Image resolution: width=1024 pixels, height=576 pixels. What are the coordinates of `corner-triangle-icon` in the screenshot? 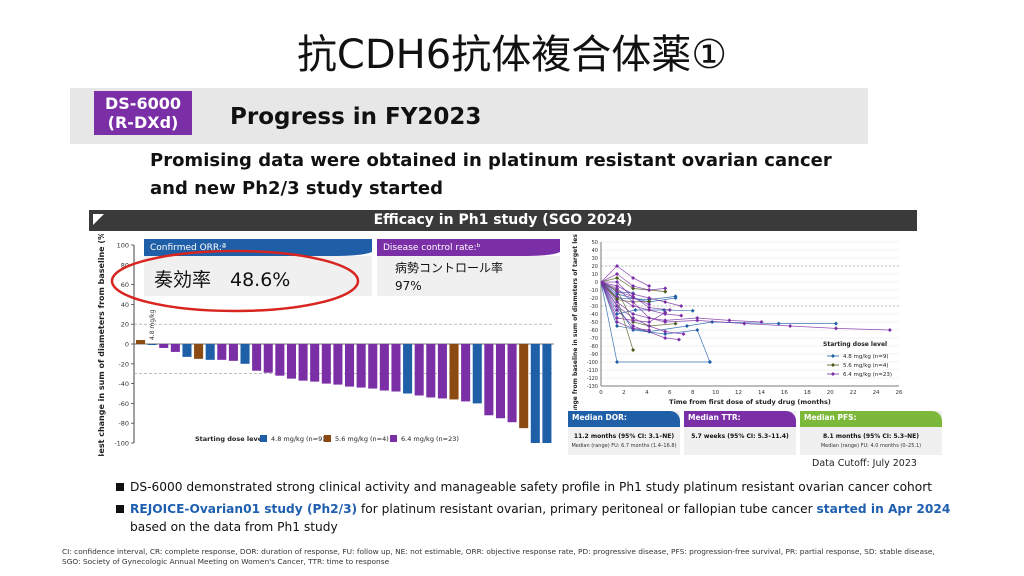 It's located at (98, 219).